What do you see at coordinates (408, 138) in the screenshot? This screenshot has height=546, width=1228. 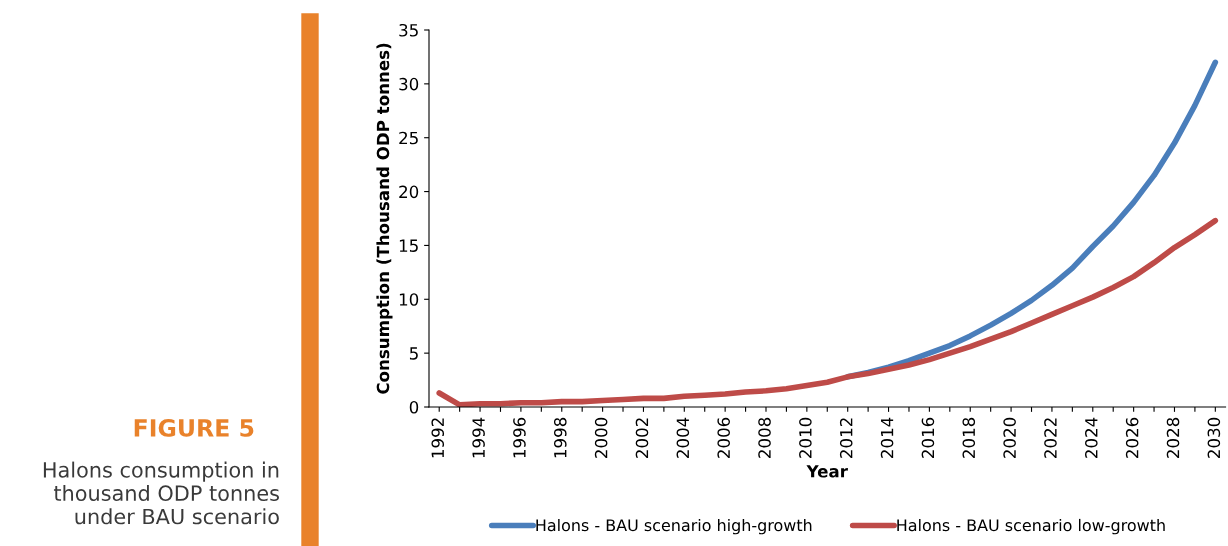 I see `y-tick-label: 25` at bounding box center [408, 138].